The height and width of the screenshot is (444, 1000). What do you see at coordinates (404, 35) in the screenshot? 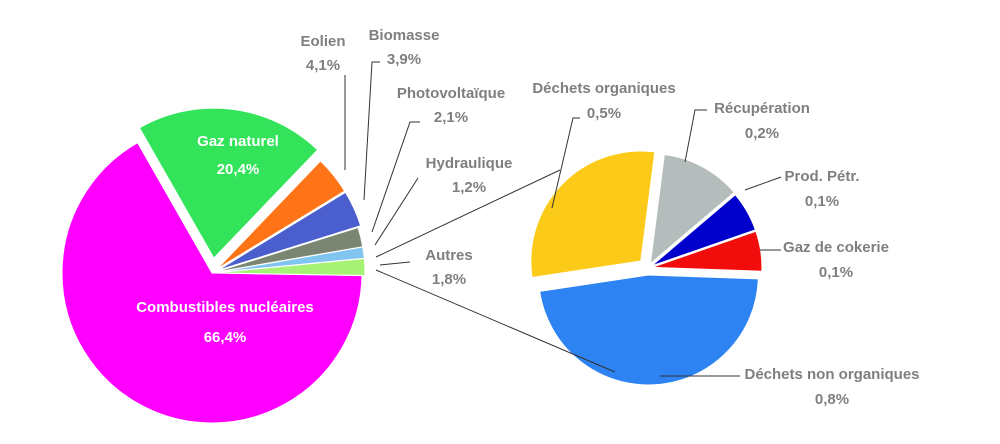
I see `label-name-biomasse: Biomasse` at bounding box center [404, 35].